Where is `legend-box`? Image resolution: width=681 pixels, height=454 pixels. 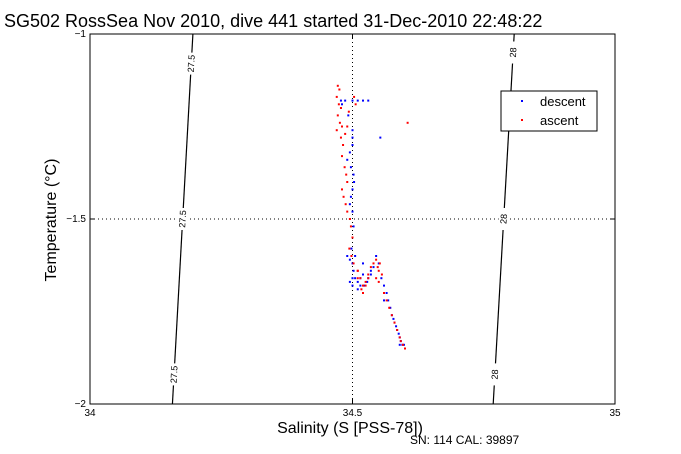
legend-box is located at coordinates (549, 111).